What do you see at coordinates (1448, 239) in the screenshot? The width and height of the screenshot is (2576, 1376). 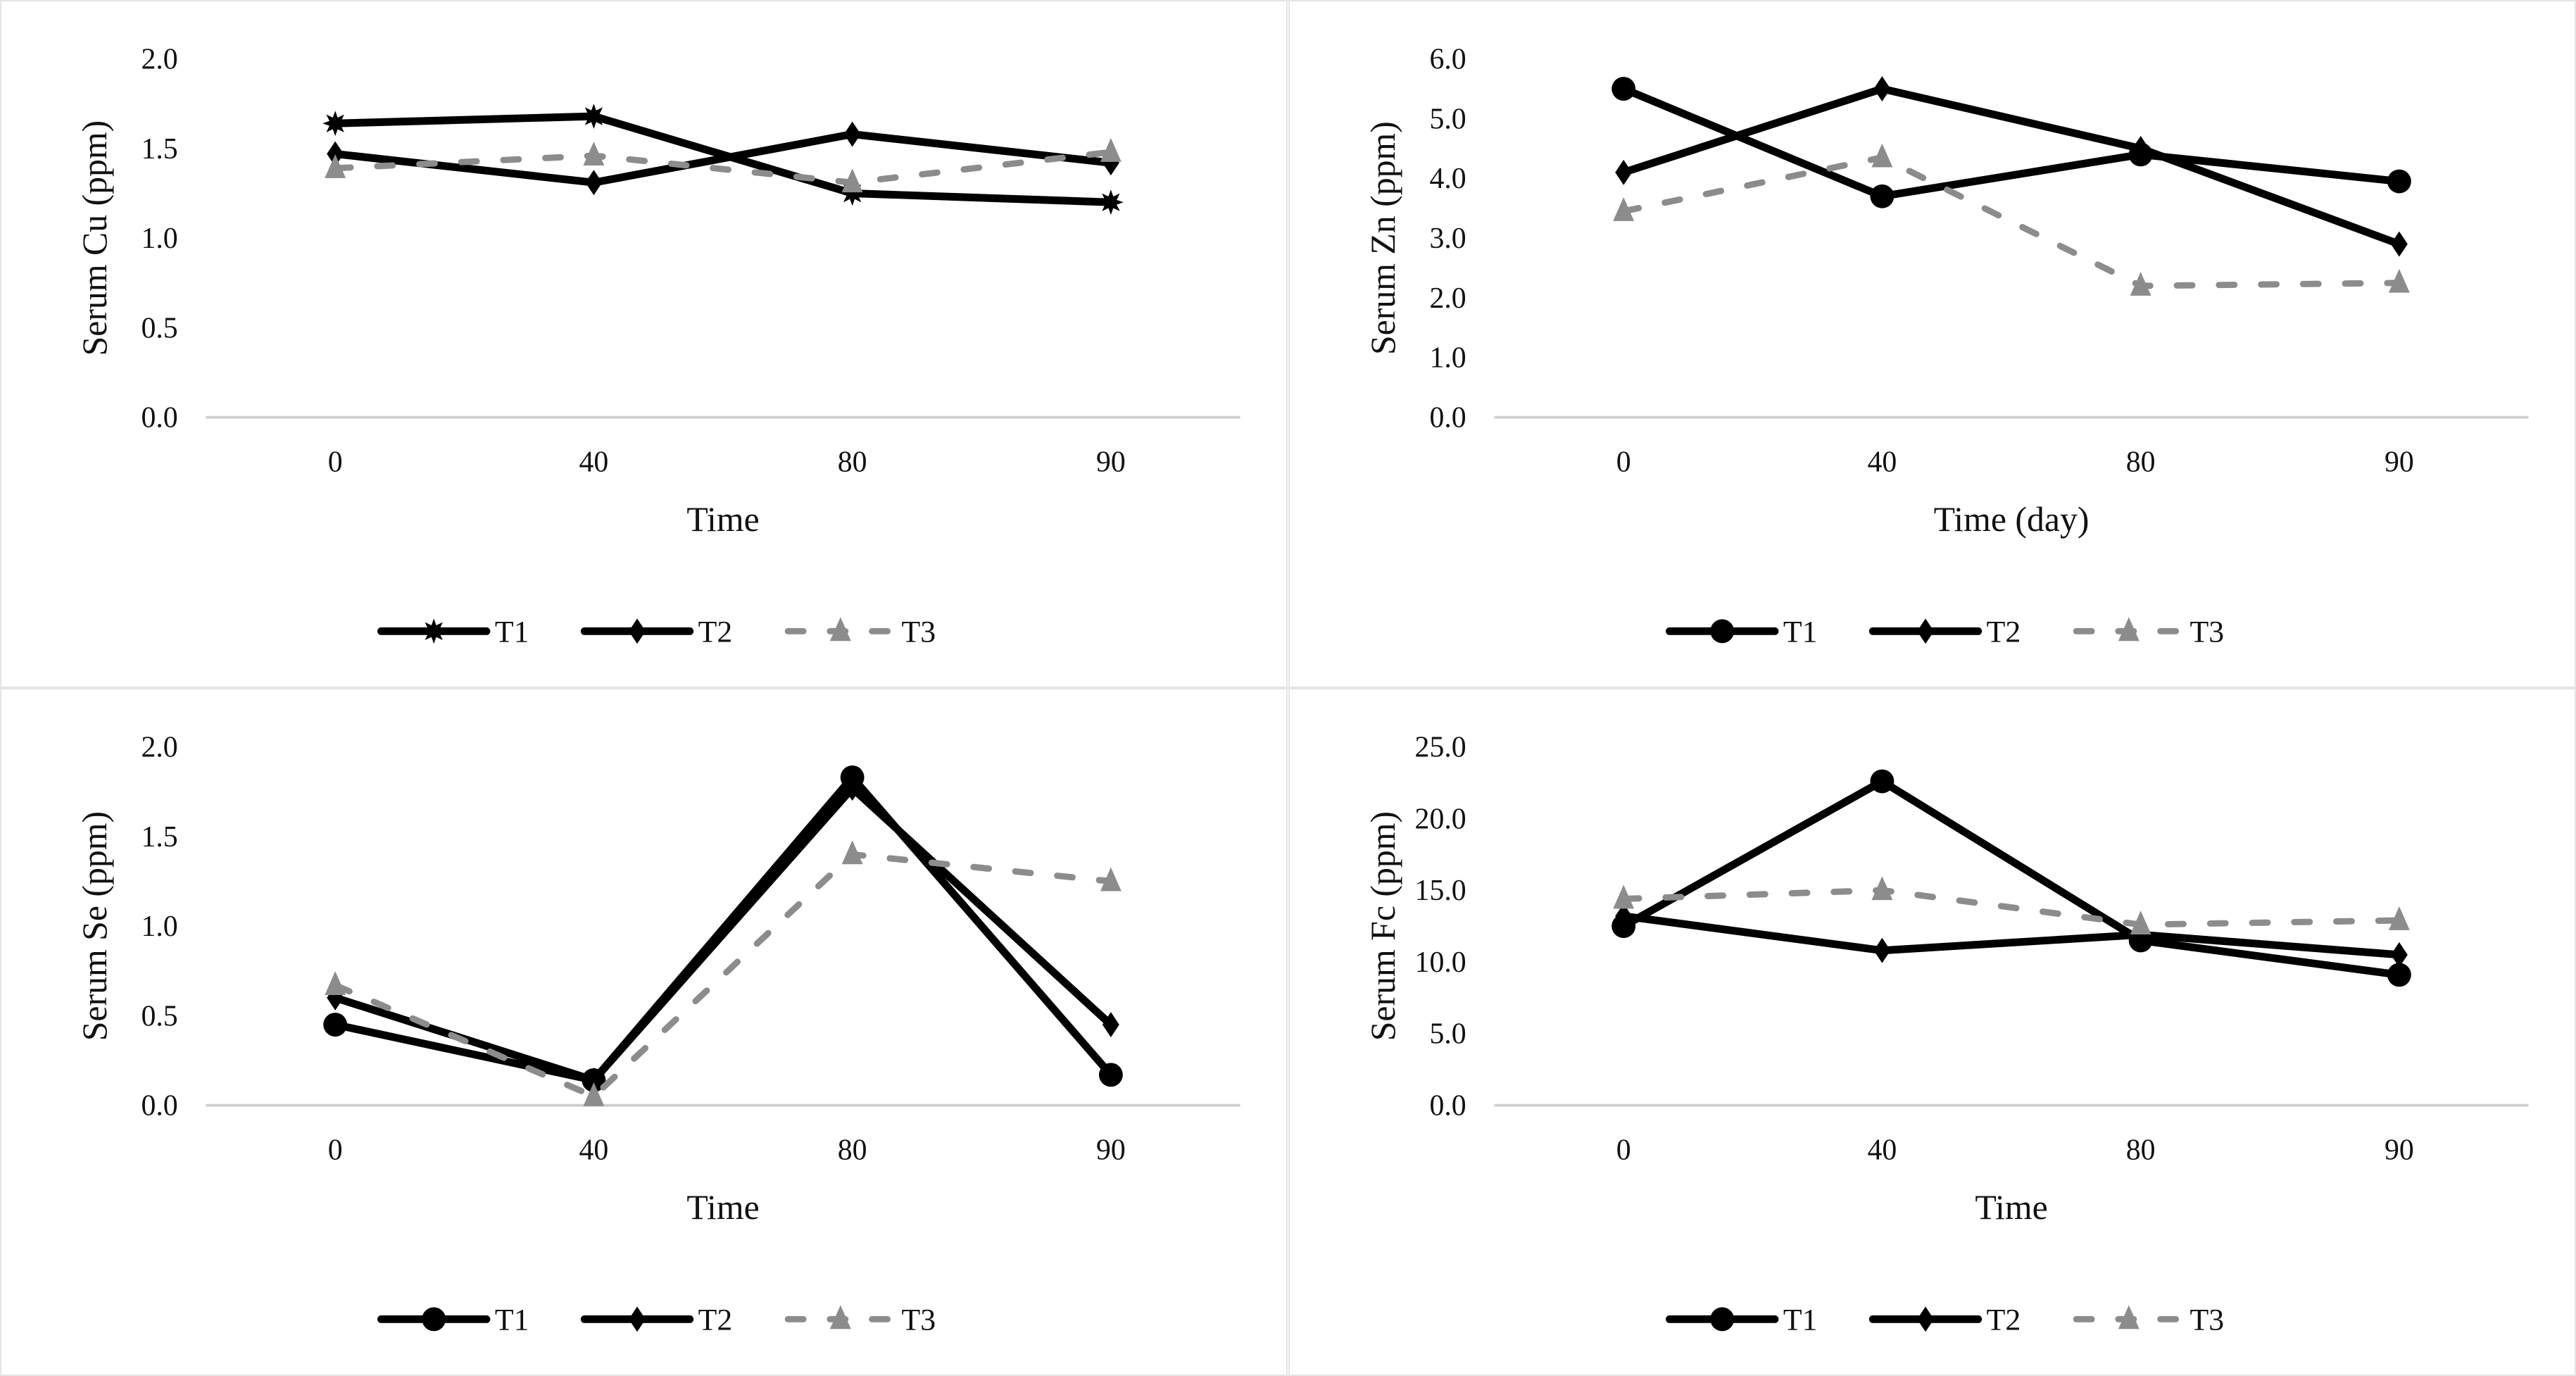 I see `y-tick-label: 3.0` at bounding box center [1448, 239].